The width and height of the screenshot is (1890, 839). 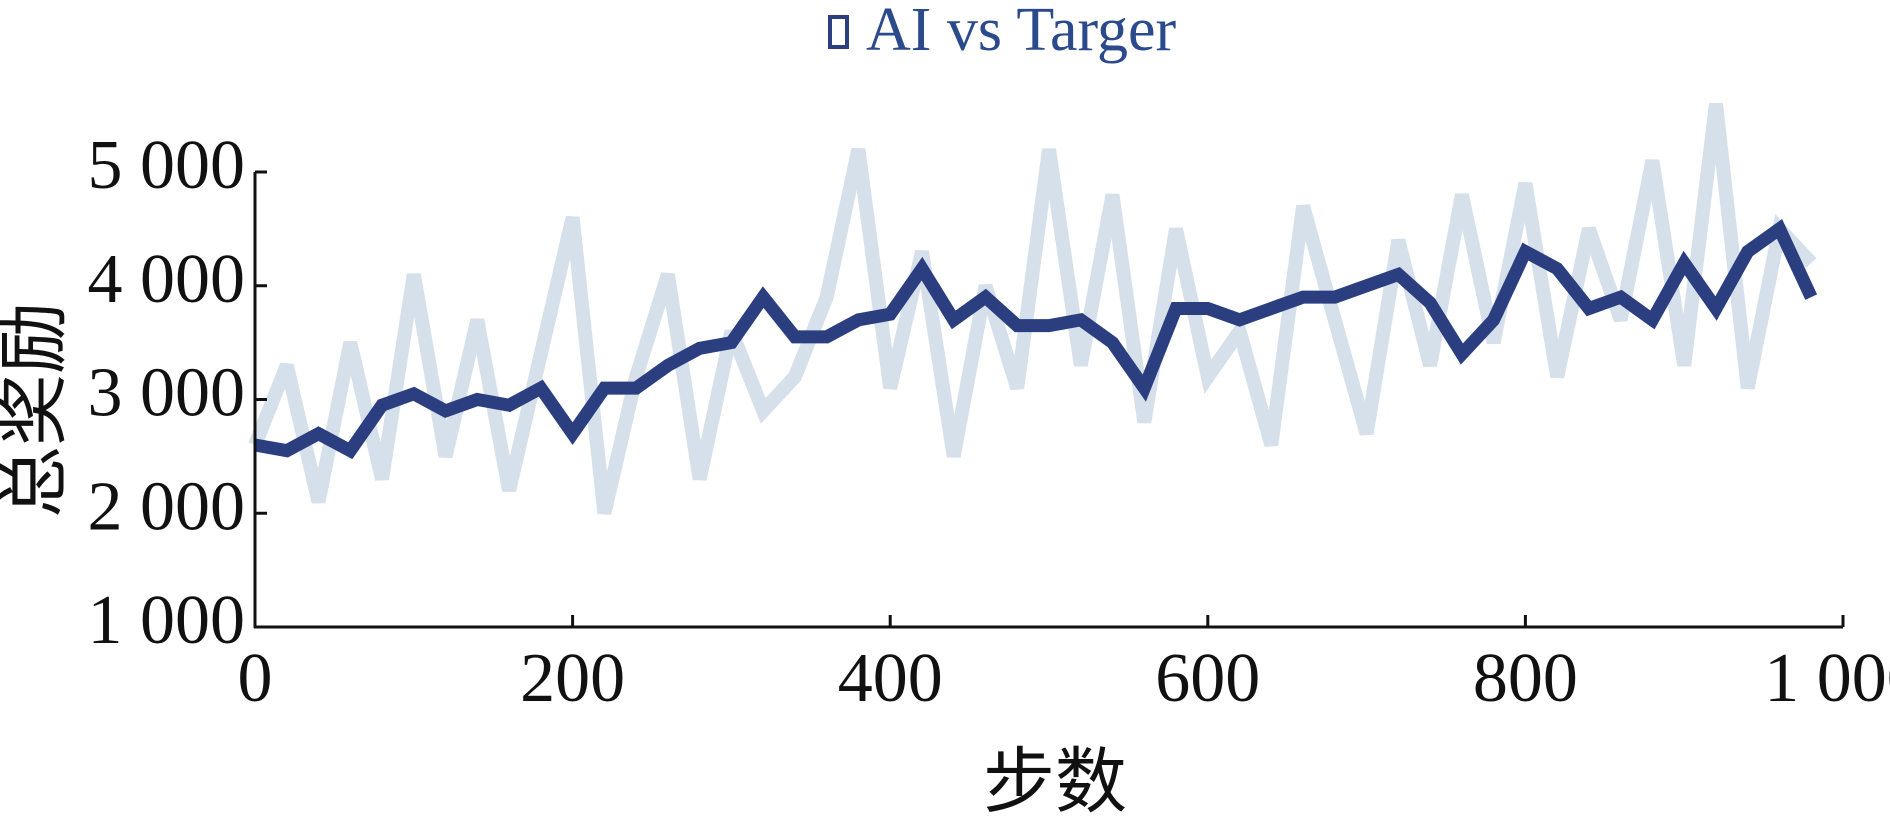 I want to click on x-axis-title: 步数, so click(x=1055, y=783).